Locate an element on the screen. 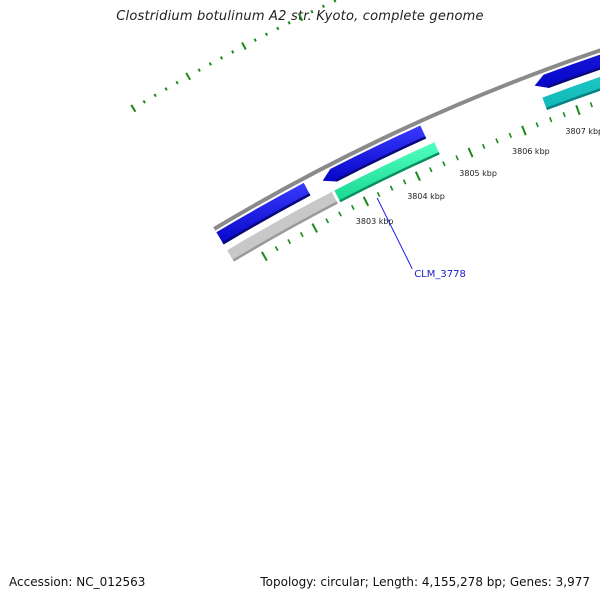  forward-gene-left is located at coordinates (374, 153).